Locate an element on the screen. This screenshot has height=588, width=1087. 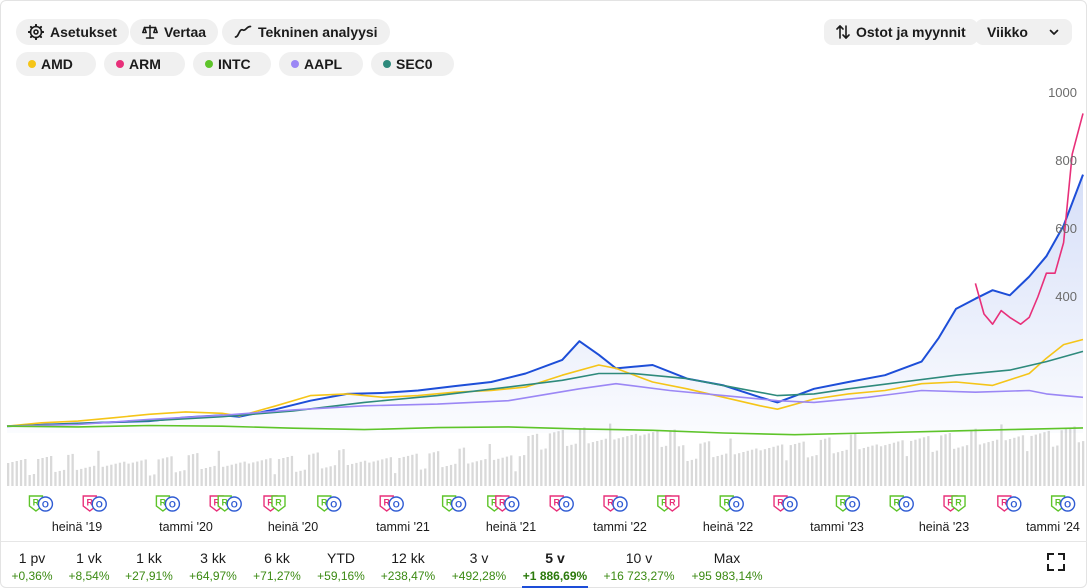
ticker-chip-sec0: SEC0 is located at coordinates (412, 64).